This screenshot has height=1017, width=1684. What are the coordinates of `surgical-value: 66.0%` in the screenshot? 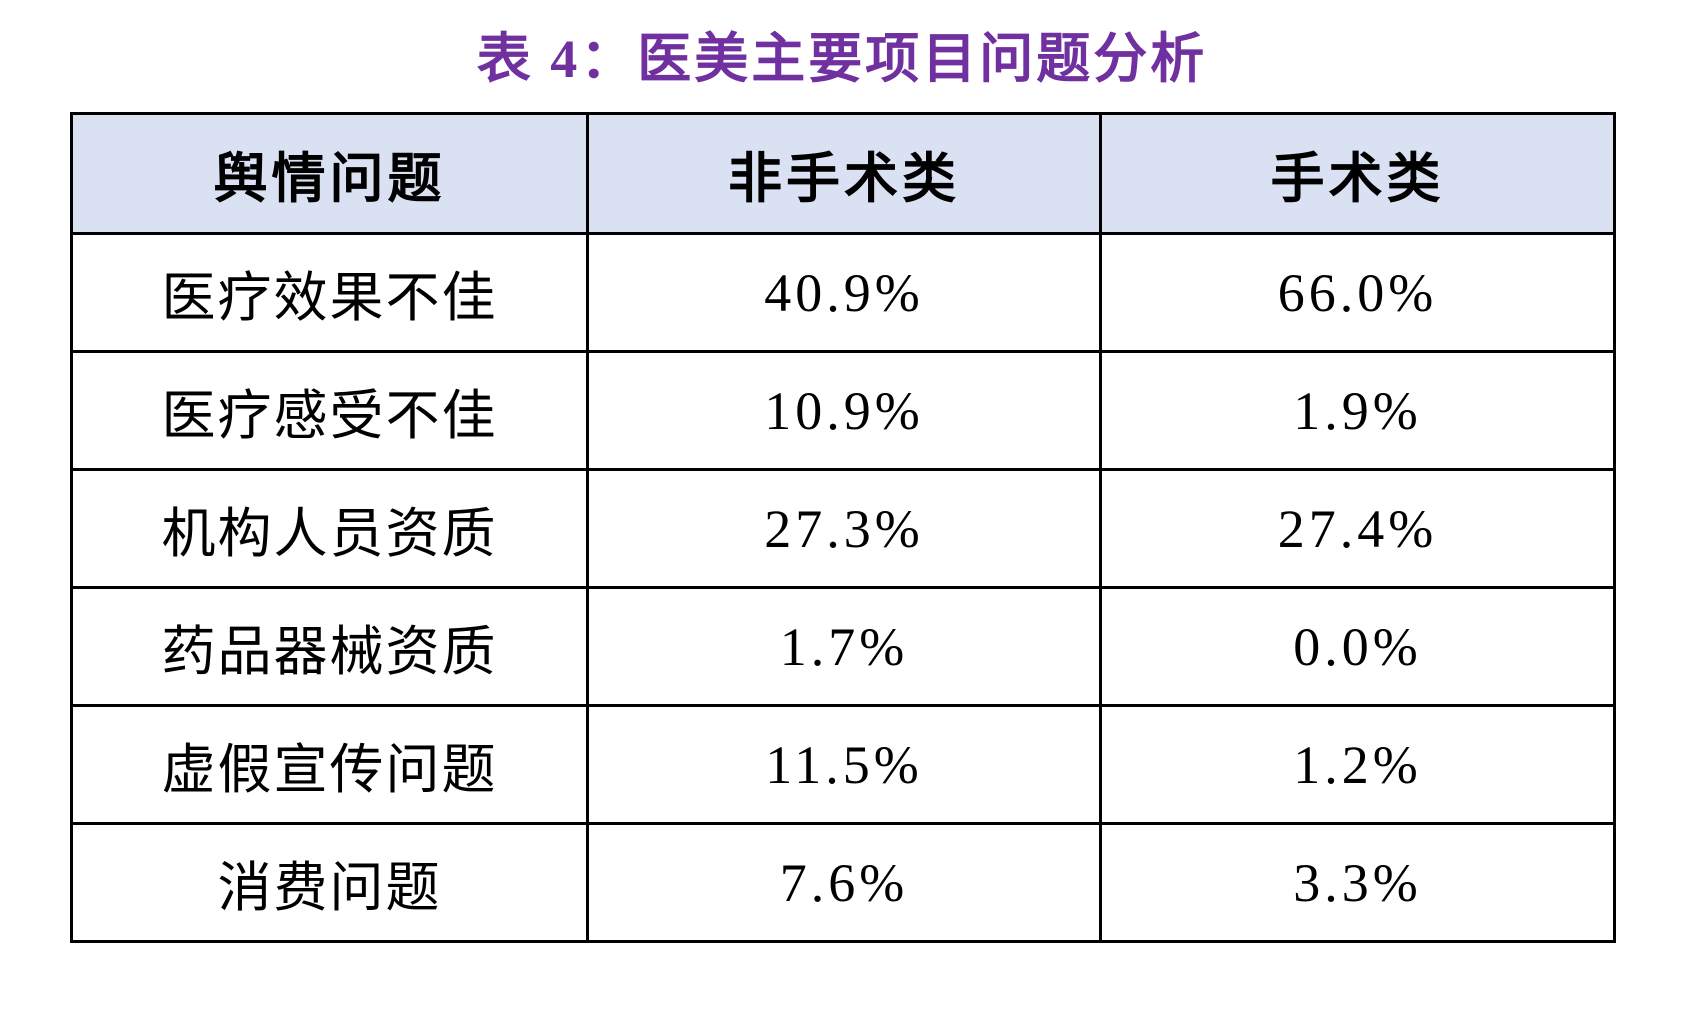 It's located at (1357, 292).